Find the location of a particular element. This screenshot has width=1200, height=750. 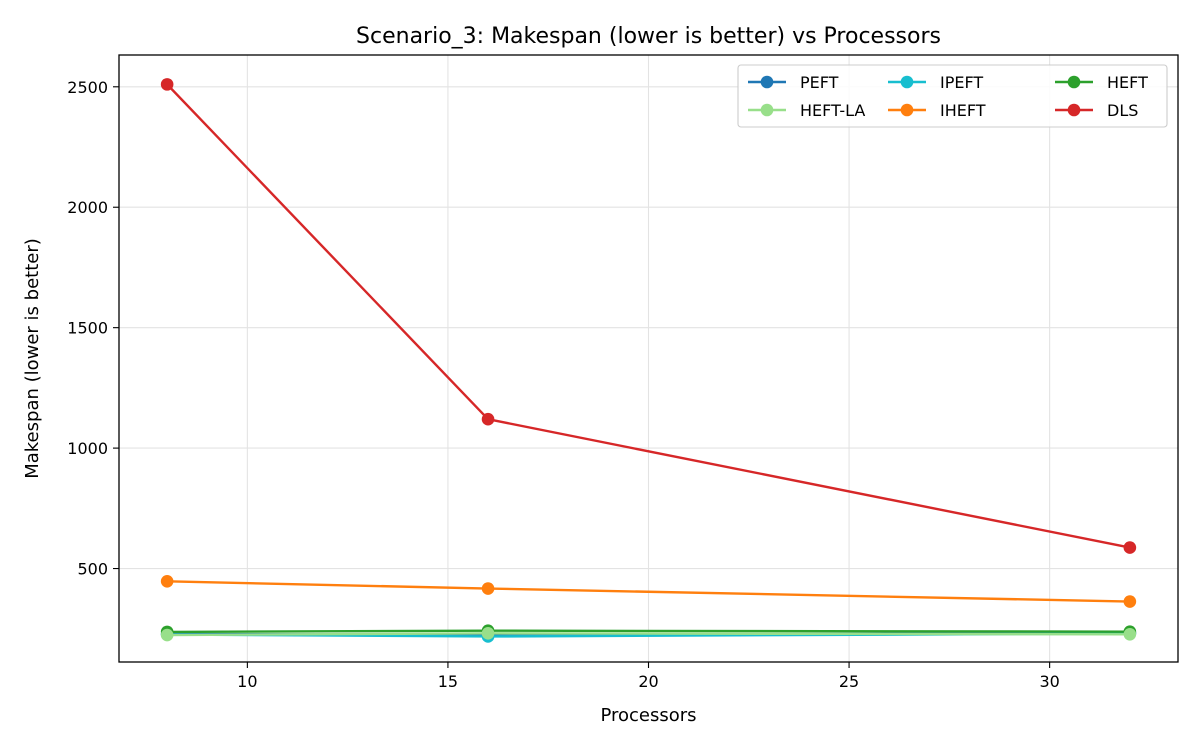

legend-item-ipeft: IPEFT is located at coordinates (935, 82).